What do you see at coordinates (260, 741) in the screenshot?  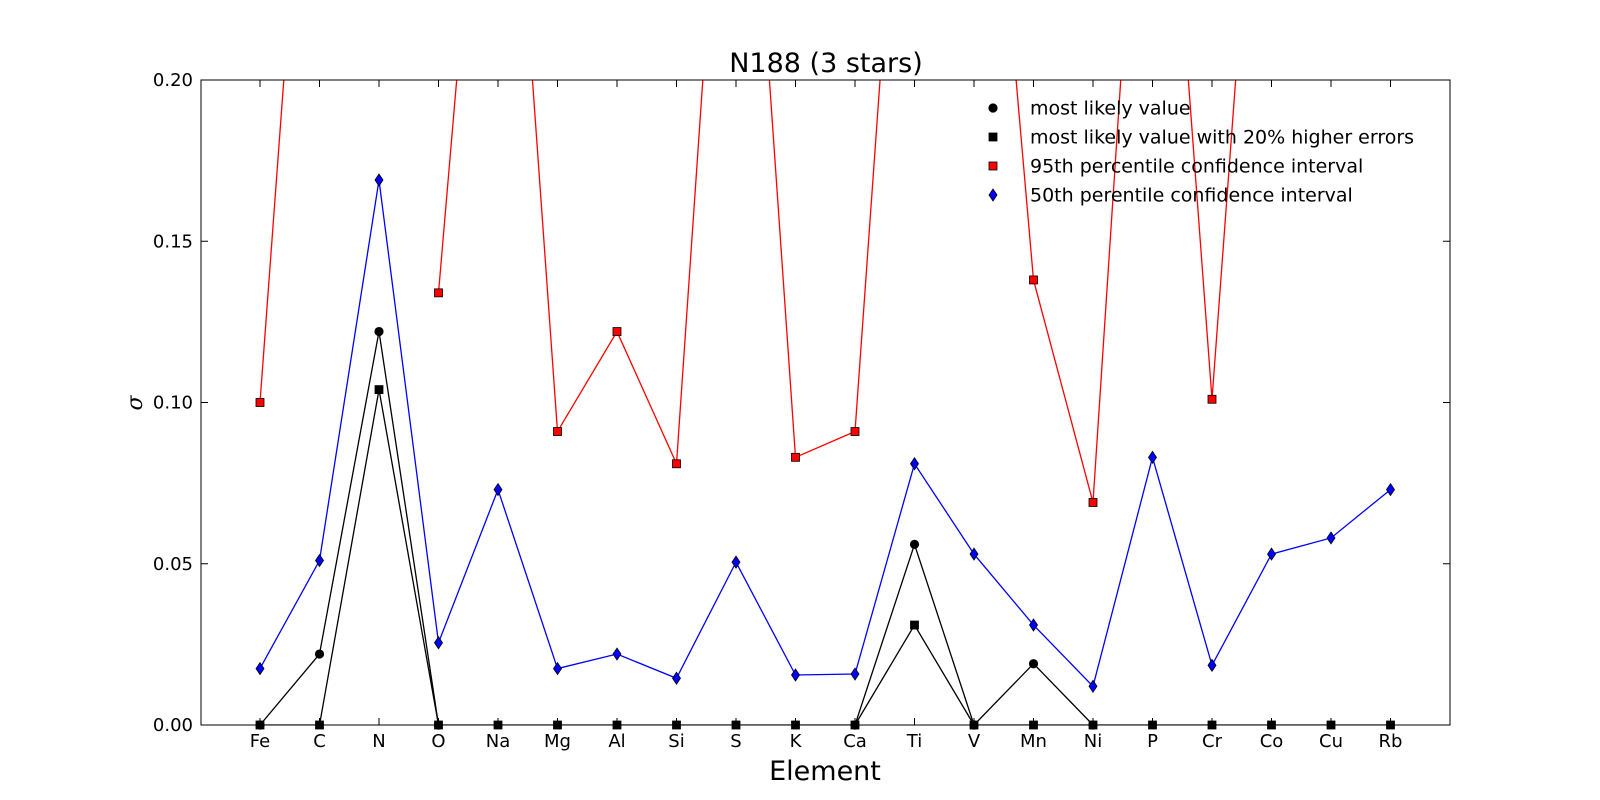 I see `x-tick-label: Fe` at bounding box center [260, 741].